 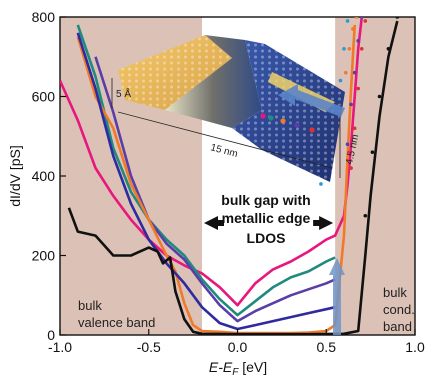 What do you see at coordinates (397, 326) in the screenshot?
I see `cond-label-3: band` at bounding box center [397, 326].